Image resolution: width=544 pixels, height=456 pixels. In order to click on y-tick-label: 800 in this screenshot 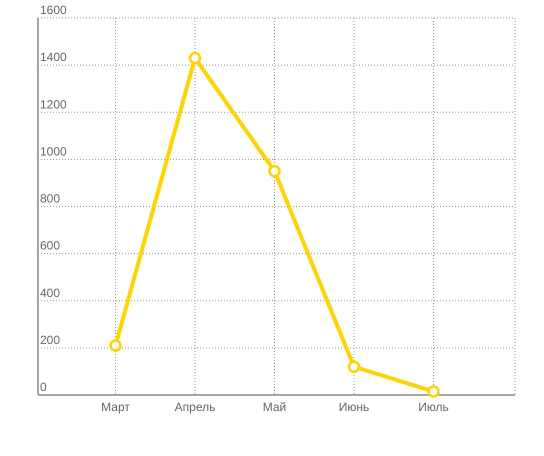, I will do `click(50, 199)`.